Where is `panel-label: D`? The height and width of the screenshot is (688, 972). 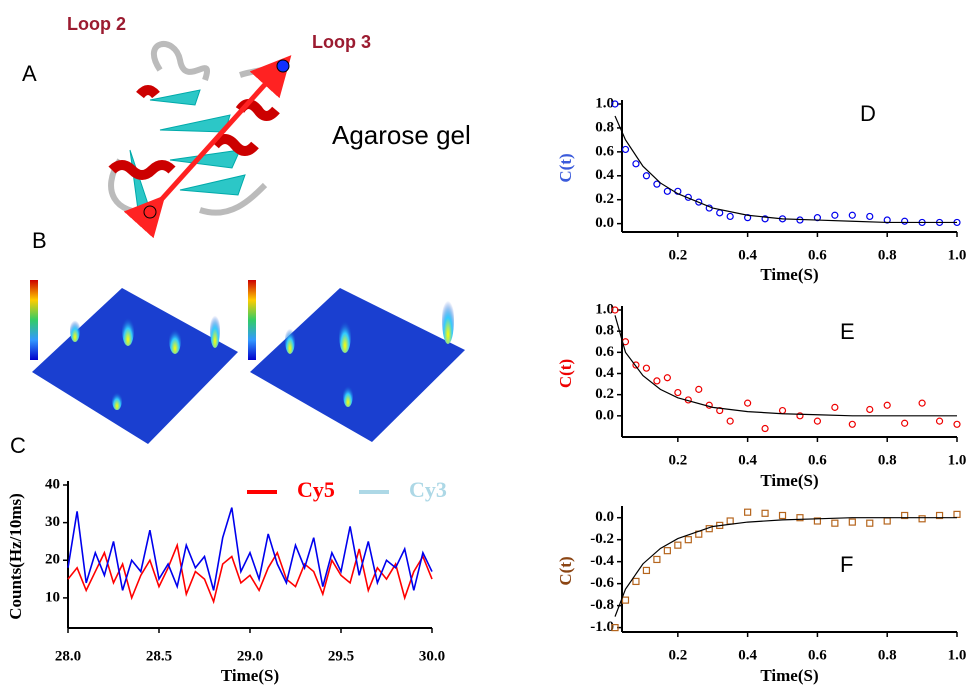
panel-label: D is located at coordinates (868, 113).